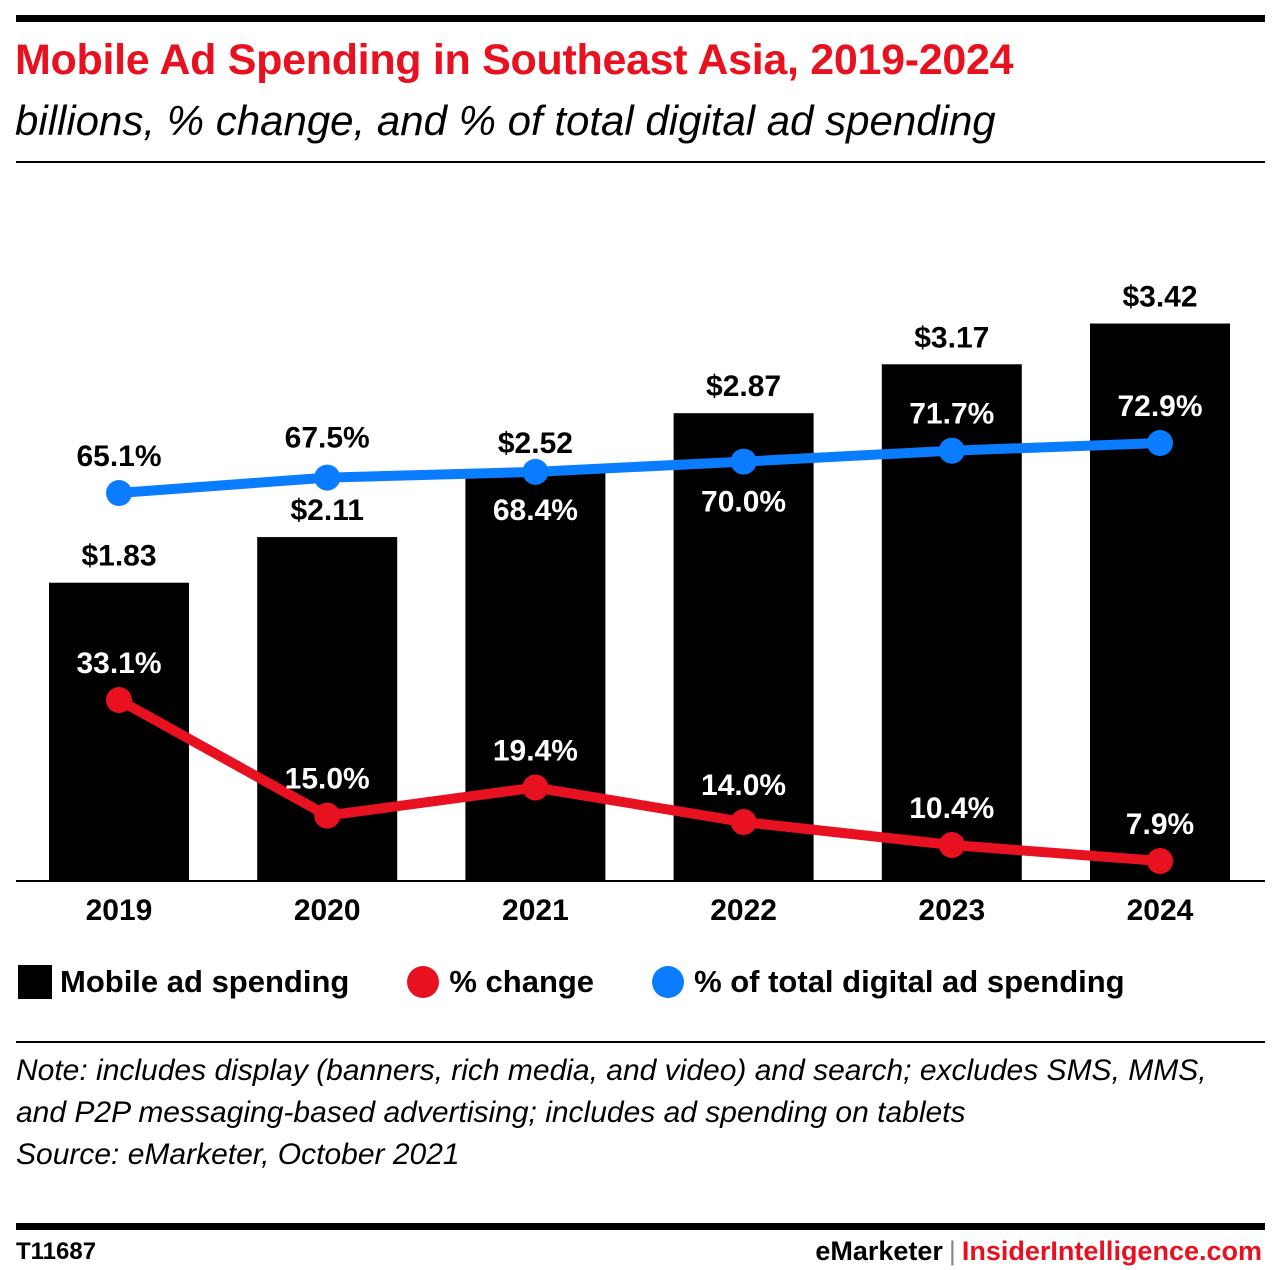  I want to click on legend-label: % change, so click(522, 981).